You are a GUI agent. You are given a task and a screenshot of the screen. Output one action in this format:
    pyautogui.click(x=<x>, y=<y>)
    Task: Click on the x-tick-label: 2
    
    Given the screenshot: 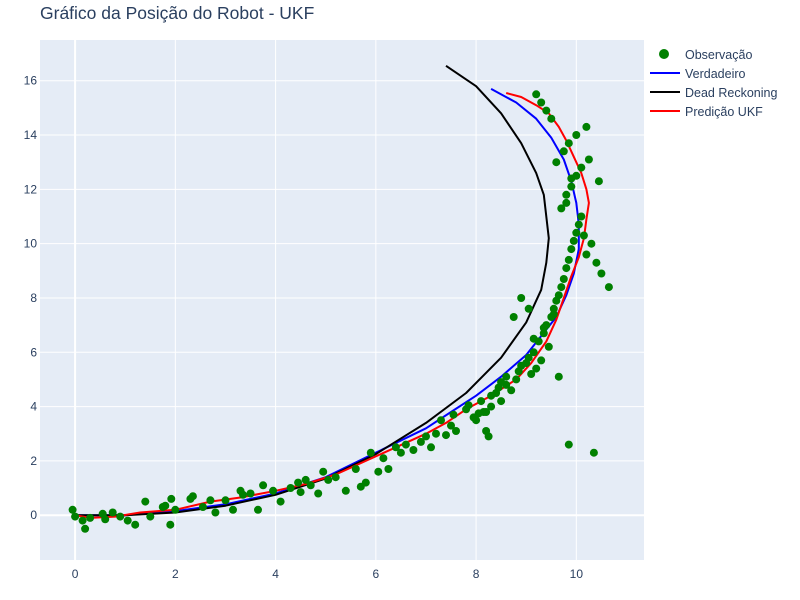 What is the action you would take?
    pyautogui.click(x=175, y=574)
    